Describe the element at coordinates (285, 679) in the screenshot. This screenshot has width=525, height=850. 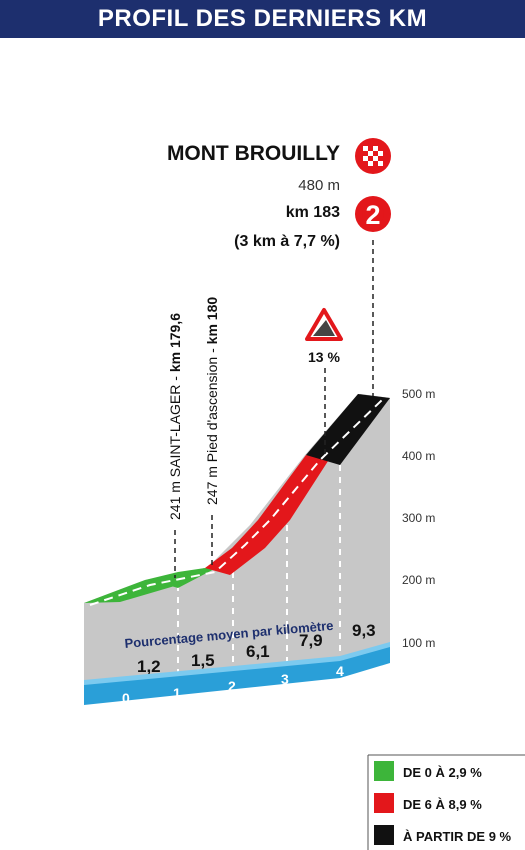
I see `km-marker-3: 3` at that location.